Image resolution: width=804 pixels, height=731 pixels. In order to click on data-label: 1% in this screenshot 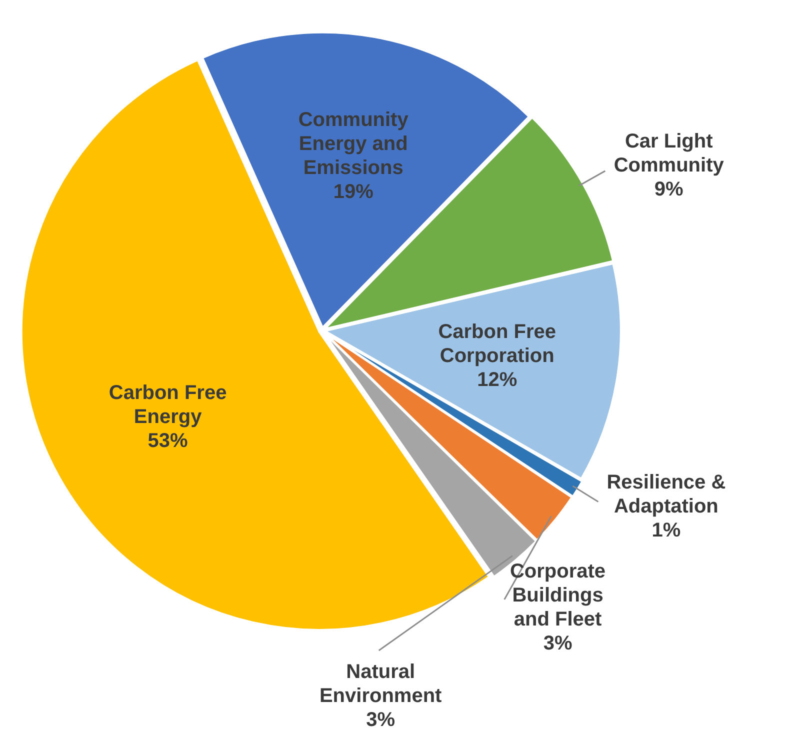, I will do `click(666, 531)`.